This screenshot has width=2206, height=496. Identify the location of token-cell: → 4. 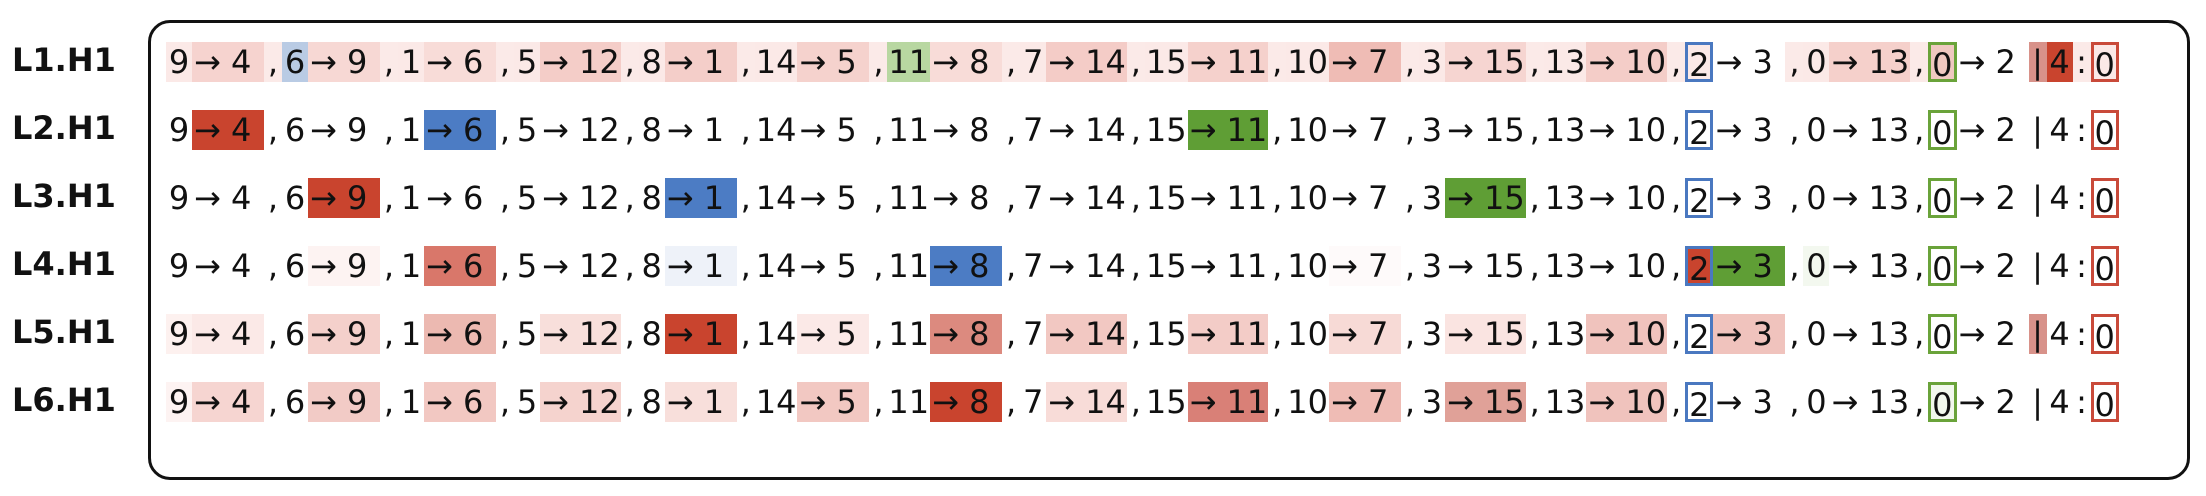
(228, 130).